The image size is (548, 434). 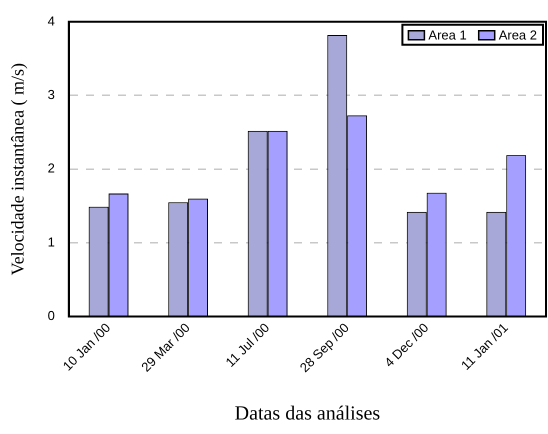 What do you see at coordinates (87, 347) in the screenshot?
I see `x-tick-label: 10 Jan /00` at bounding box center [87, 347].